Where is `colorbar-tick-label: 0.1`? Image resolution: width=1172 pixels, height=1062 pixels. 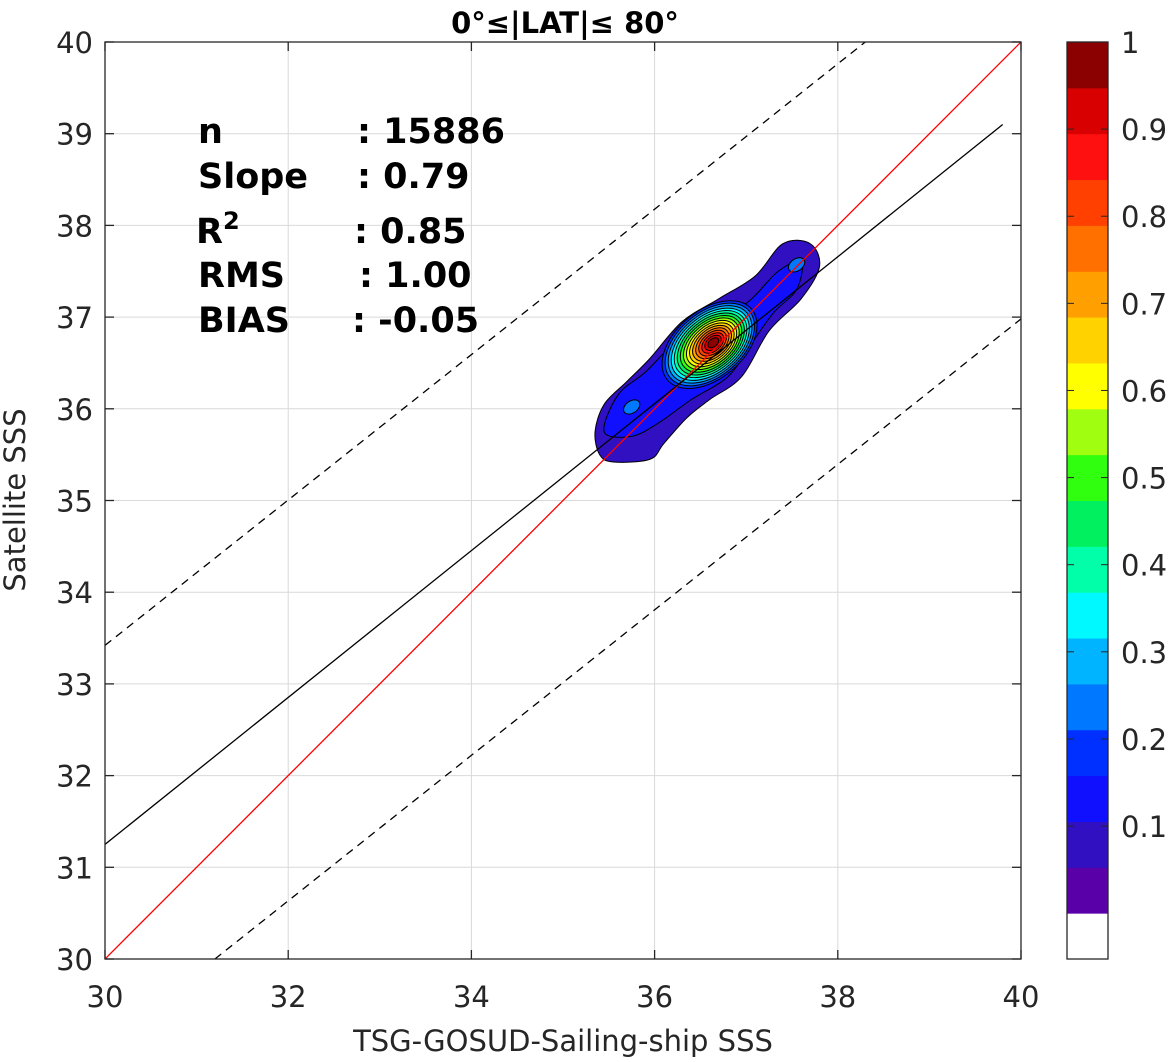 colorbar-tick-label: 0.1 is located at coordinates (1144, 827).